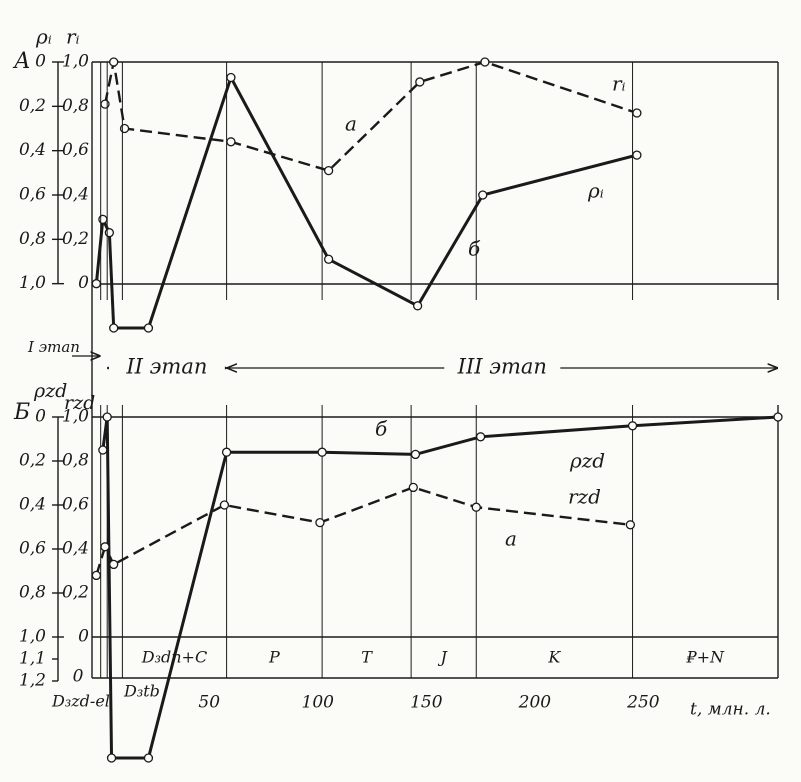  What do you see at coordinates (80, 701) in the screenshot?
I see `period-label: D₃zd-el` at bounding box center [80, 701].